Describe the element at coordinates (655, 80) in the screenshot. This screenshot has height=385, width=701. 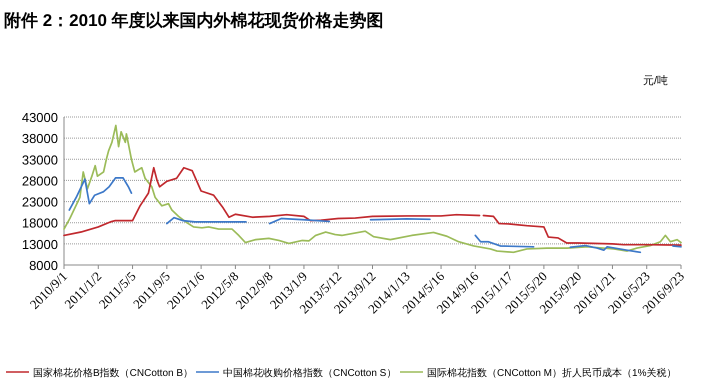
I see `y-axis-title: 元/吨` at that location.